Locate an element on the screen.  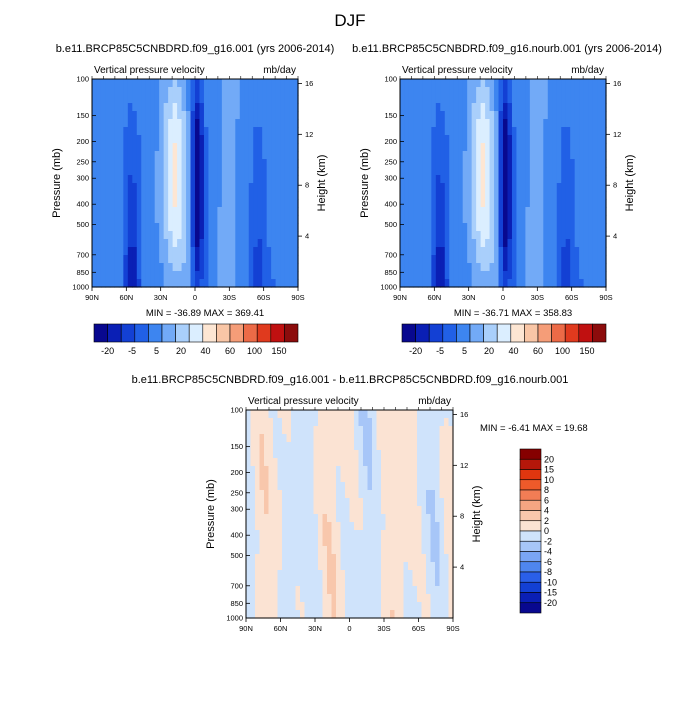
x-tick-label: 30S is located at coordinates (383, 628).